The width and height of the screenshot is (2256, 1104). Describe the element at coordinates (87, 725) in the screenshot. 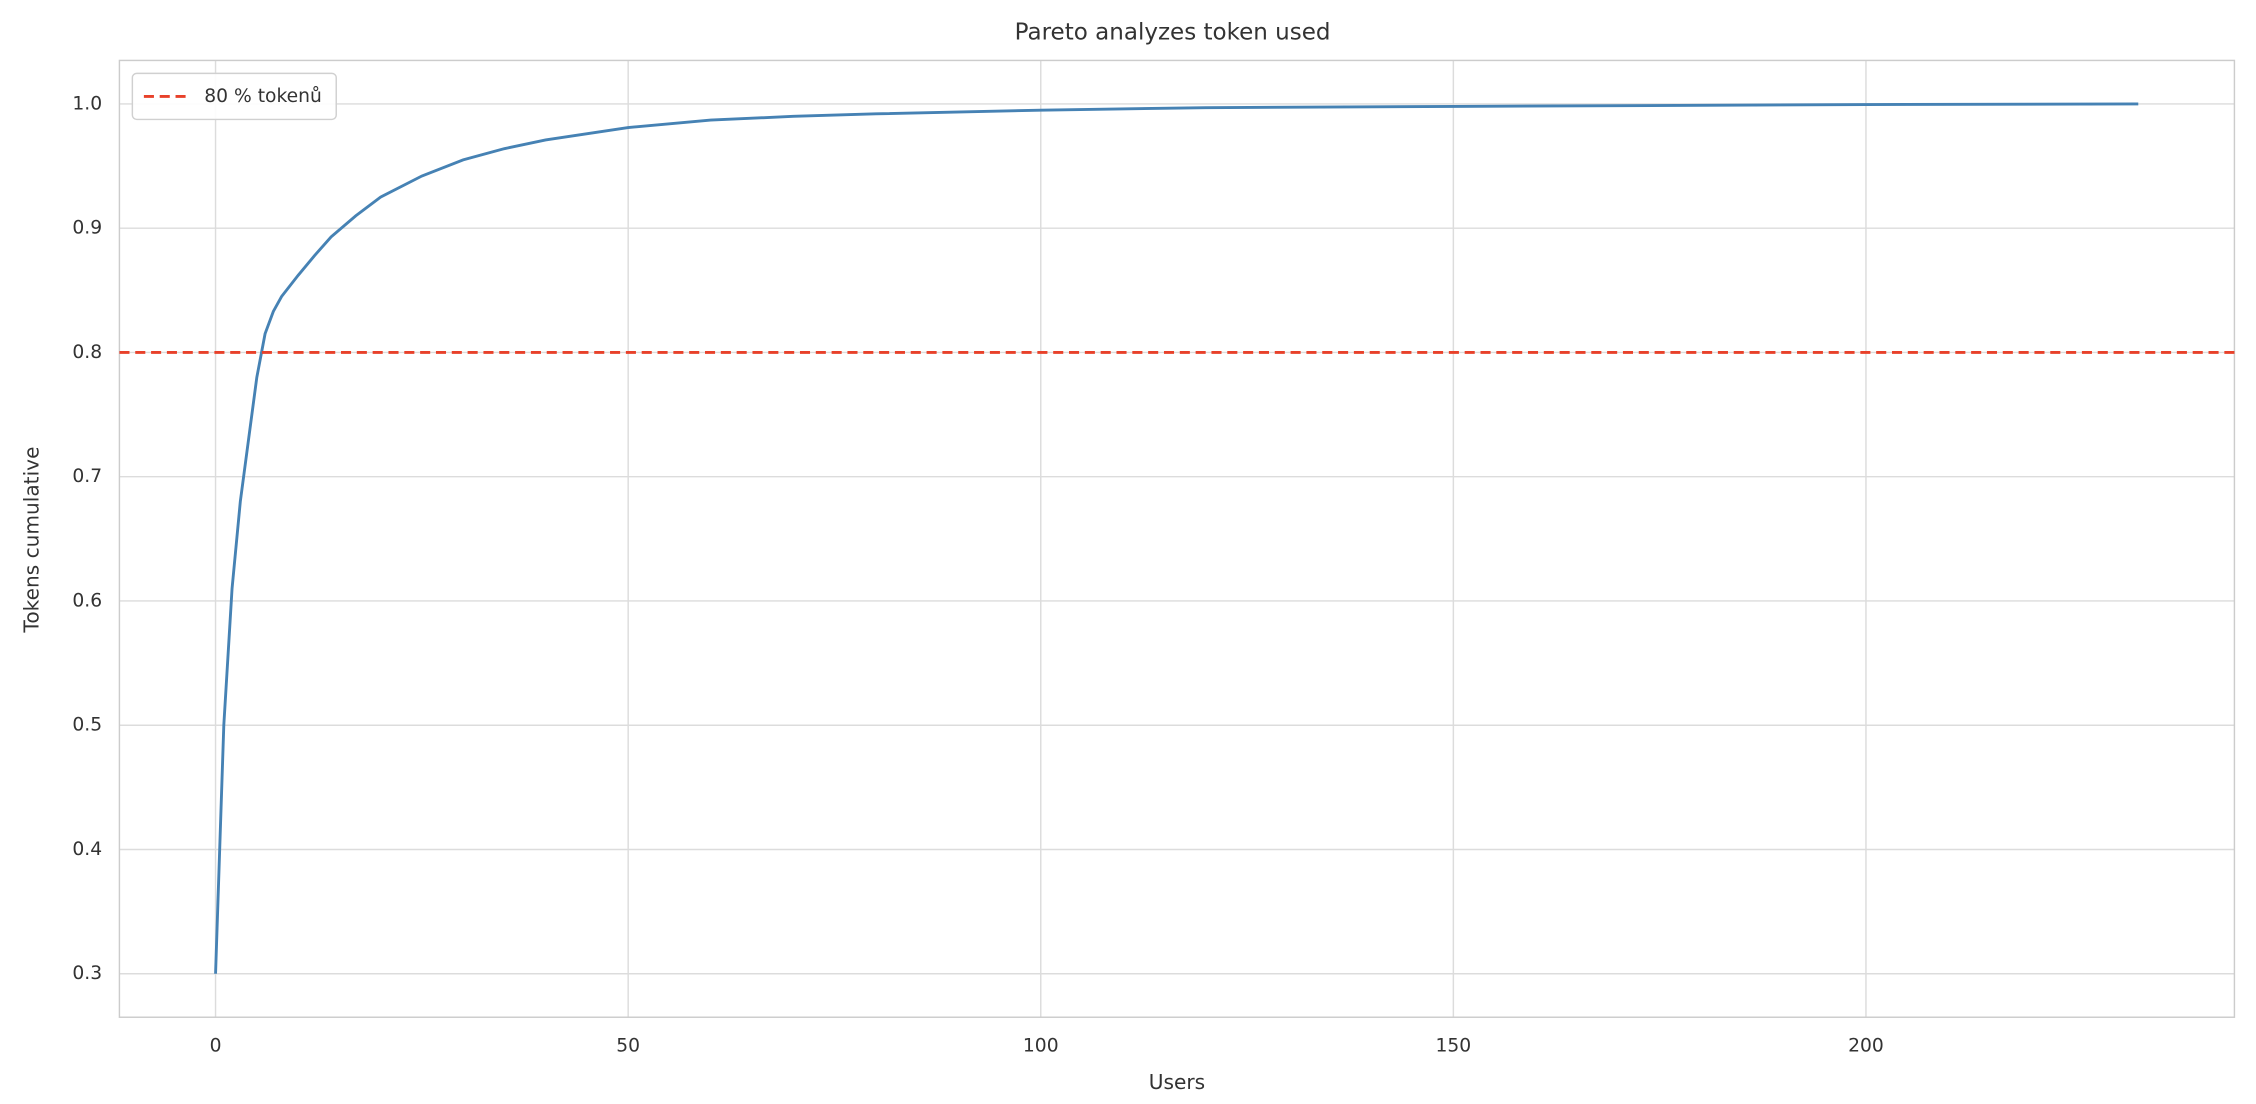

I see `y-tick-label: 0.5` at that location.